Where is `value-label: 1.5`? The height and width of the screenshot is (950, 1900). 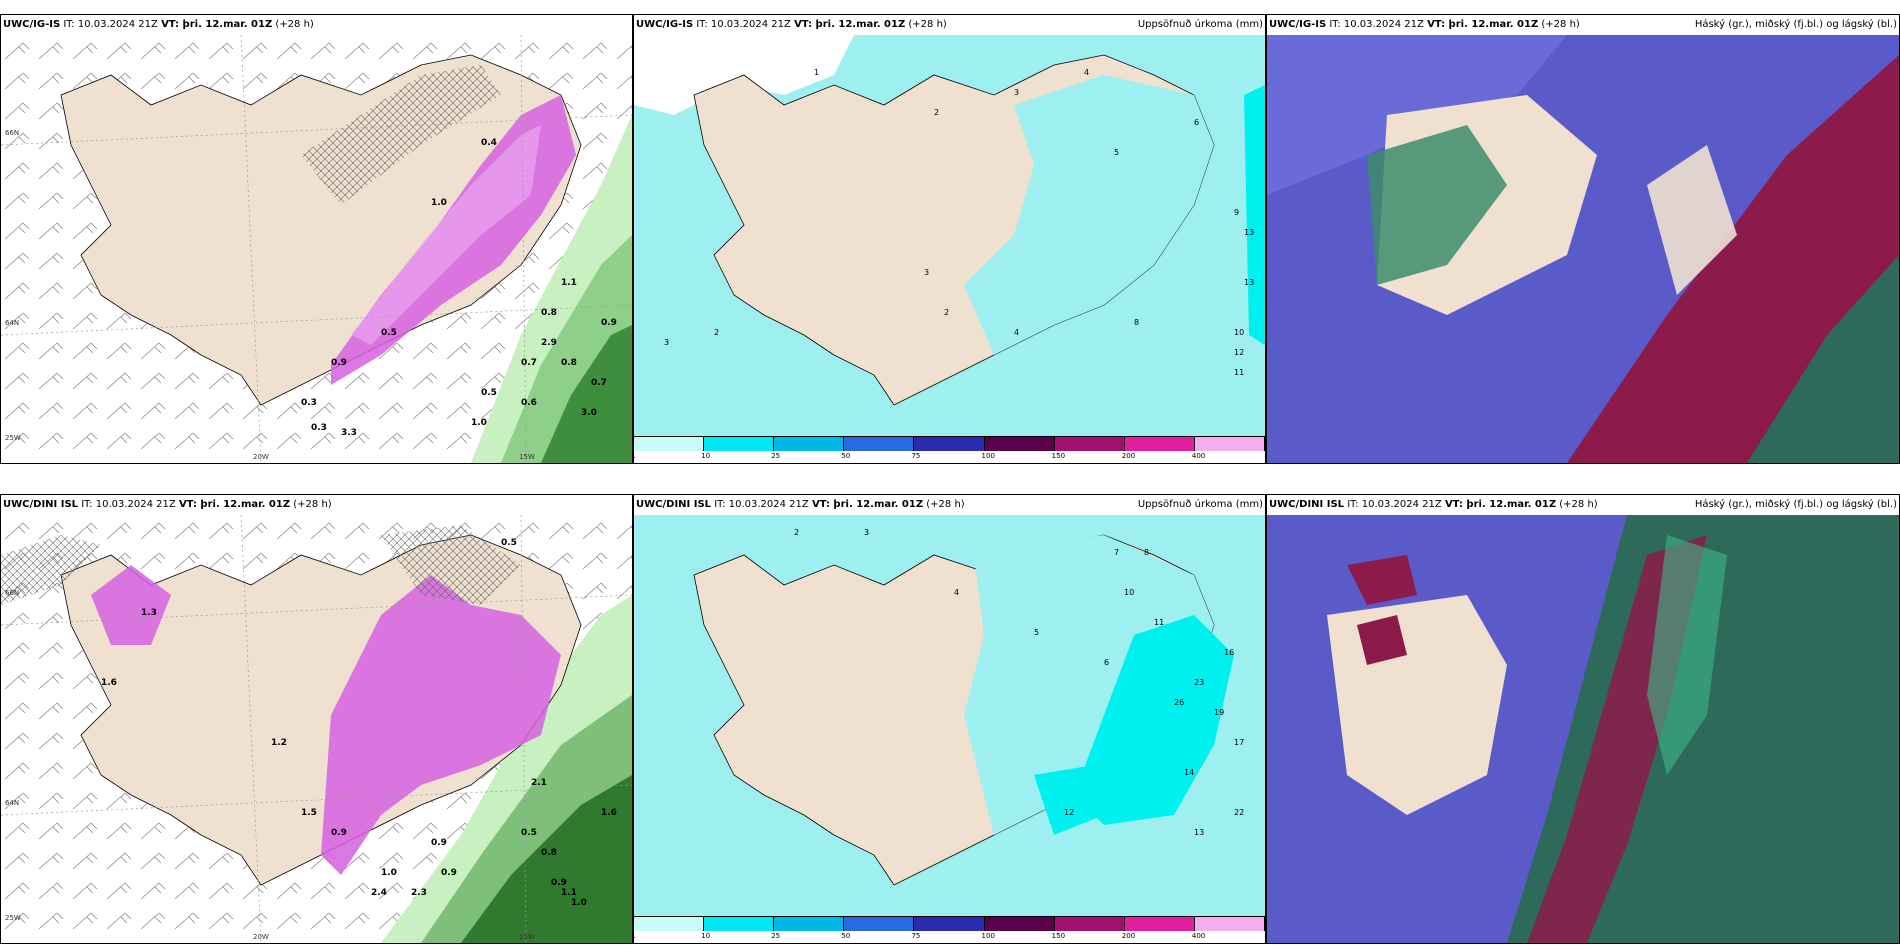 value-label: 1.5 is located at coordinates (309, 813).